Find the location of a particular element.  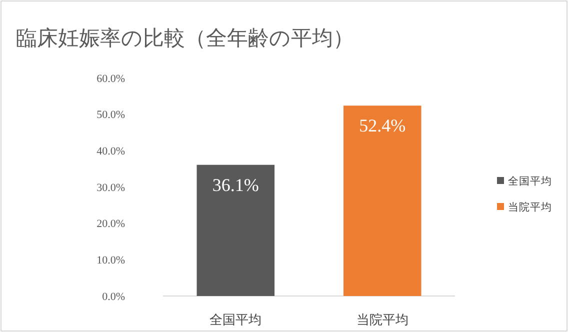

data-label: 36.1% is located at coordinates (235, 184).